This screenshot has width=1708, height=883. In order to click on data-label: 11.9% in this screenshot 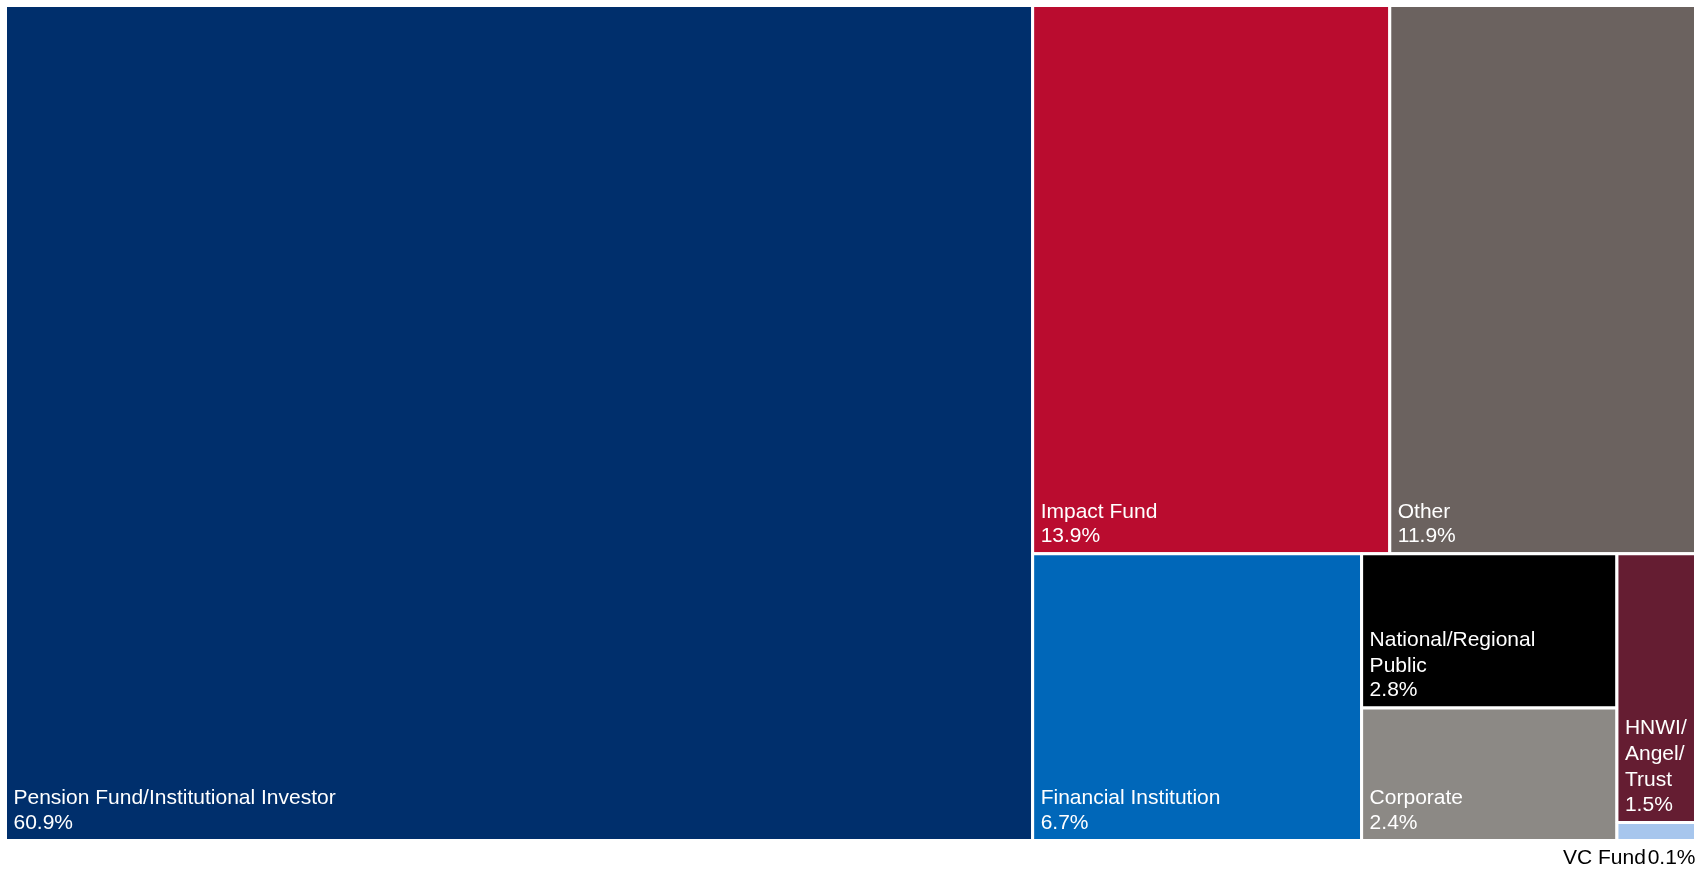, I will do `click(1426, 534)`.